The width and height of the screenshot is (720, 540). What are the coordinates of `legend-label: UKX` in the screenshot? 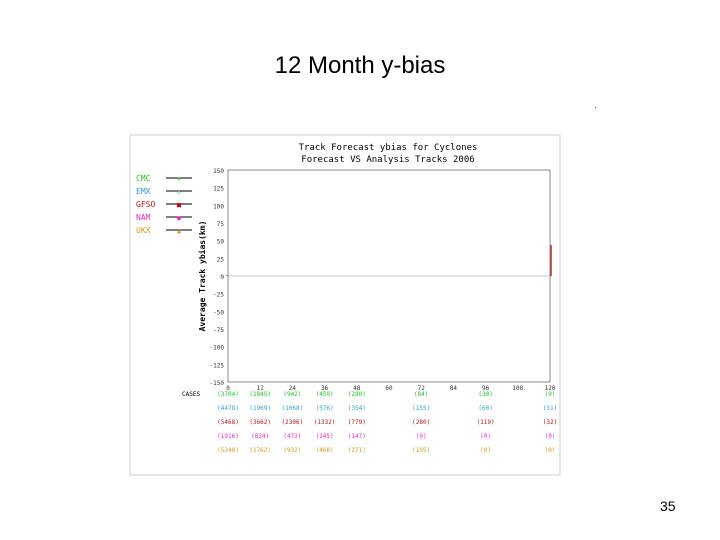 It's located at (143, 230).